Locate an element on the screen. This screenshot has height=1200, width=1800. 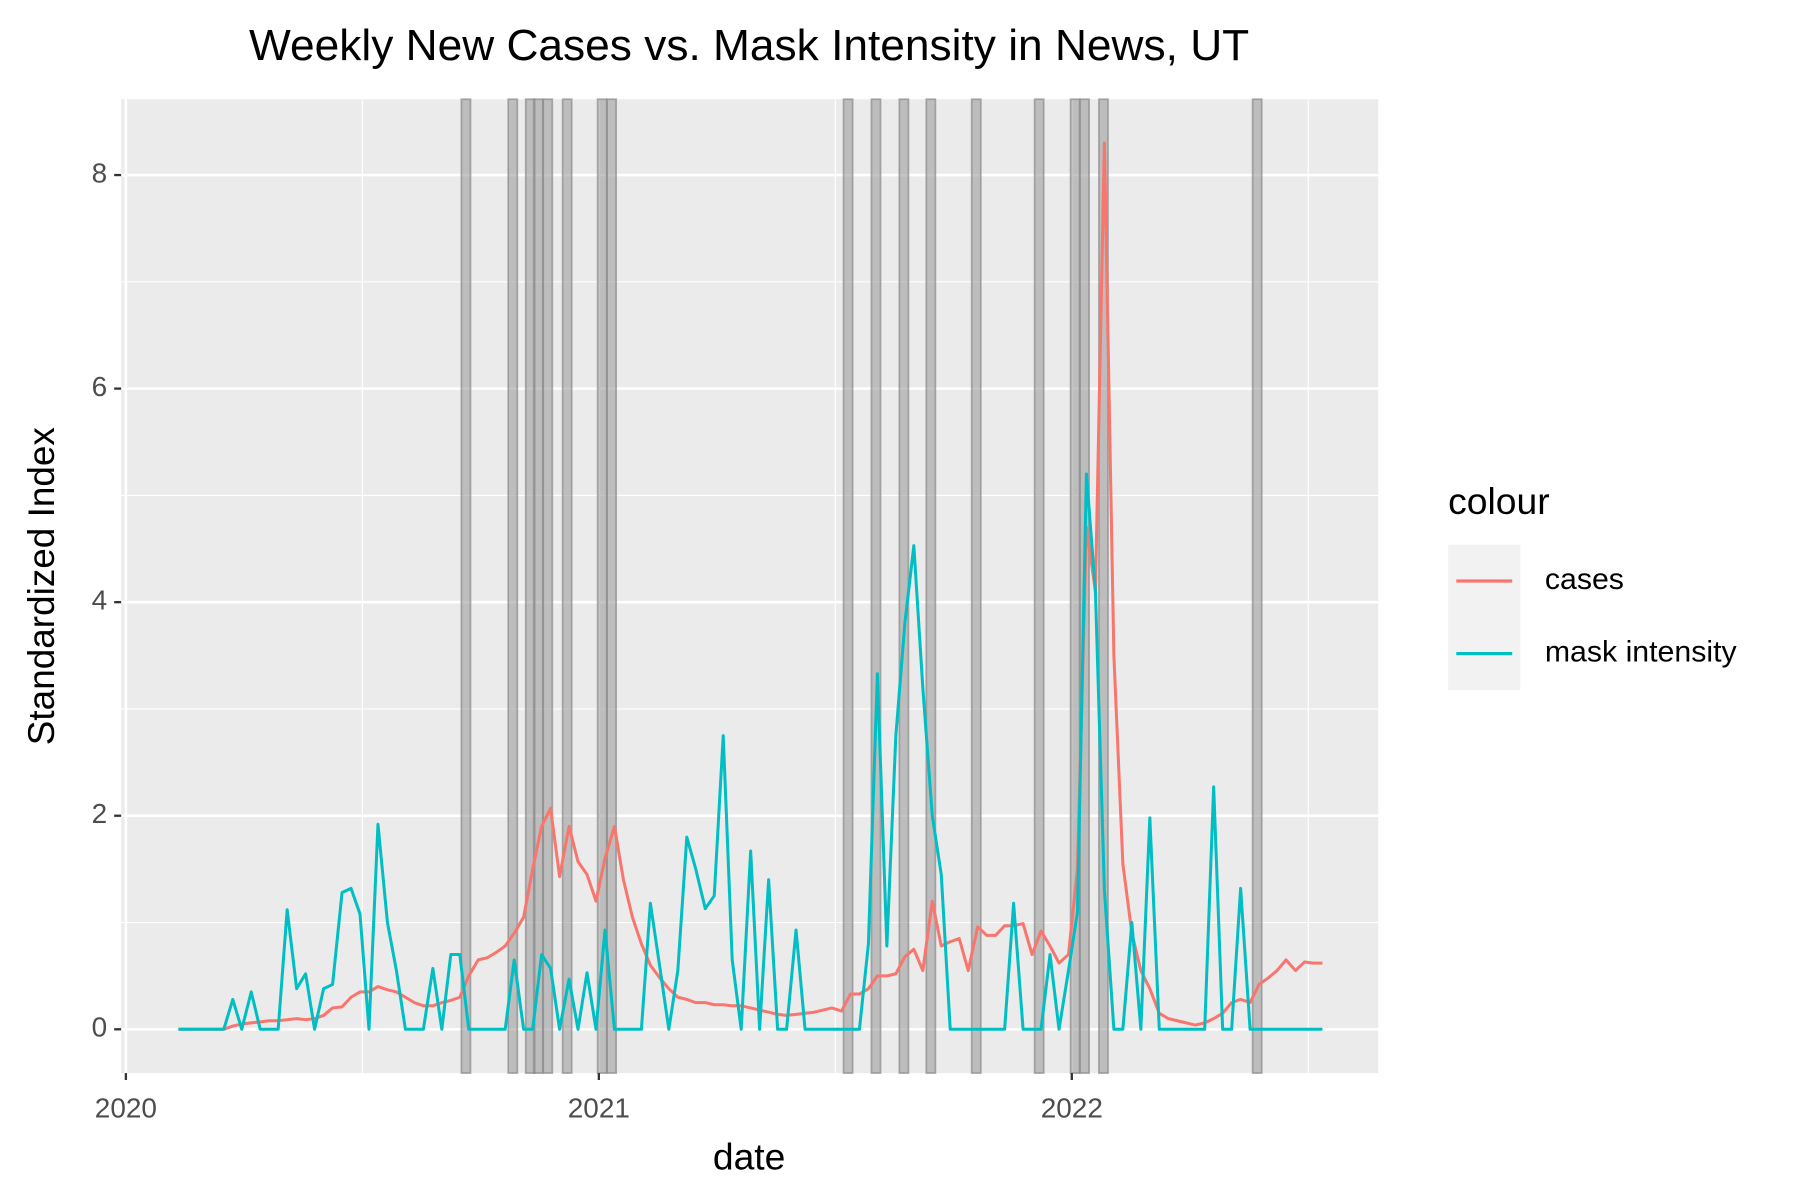
y-axis-label: Standardized Index is located at coordinates (41, 586).